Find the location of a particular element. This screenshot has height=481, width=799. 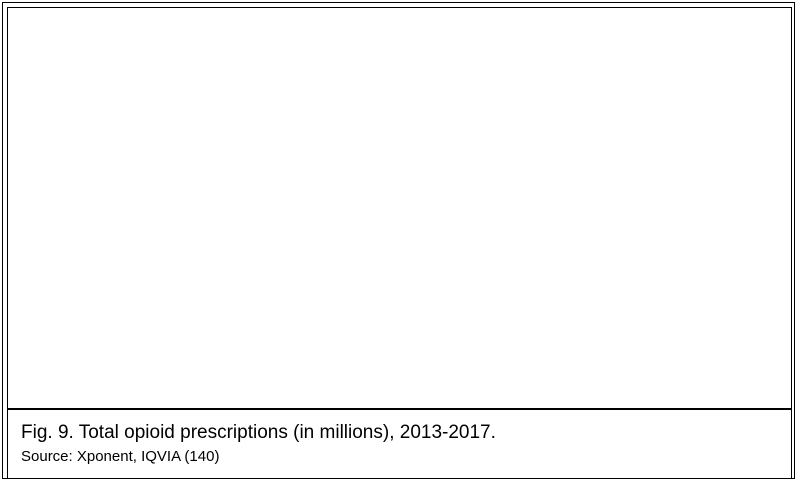

figure-source: Source: Xponent, IQVIA (140) is located at coordinates (120, 456).